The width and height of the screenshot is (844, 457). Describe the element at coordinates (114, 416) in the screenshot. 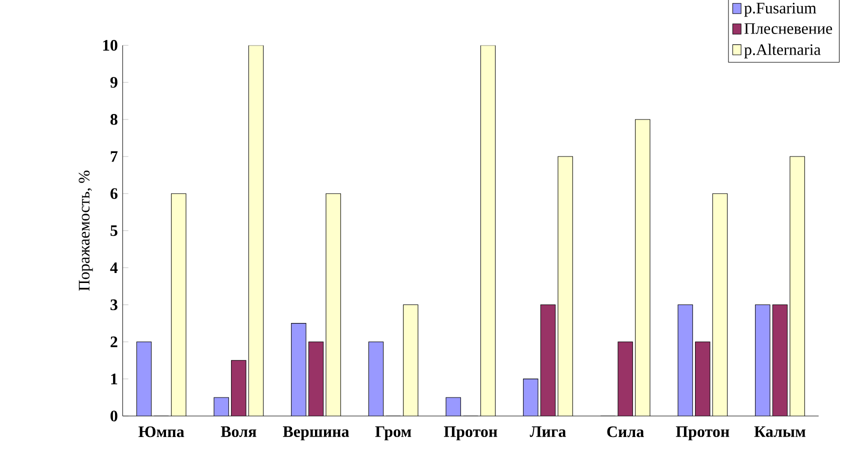

I see `y-tick-label: 0` at that location.